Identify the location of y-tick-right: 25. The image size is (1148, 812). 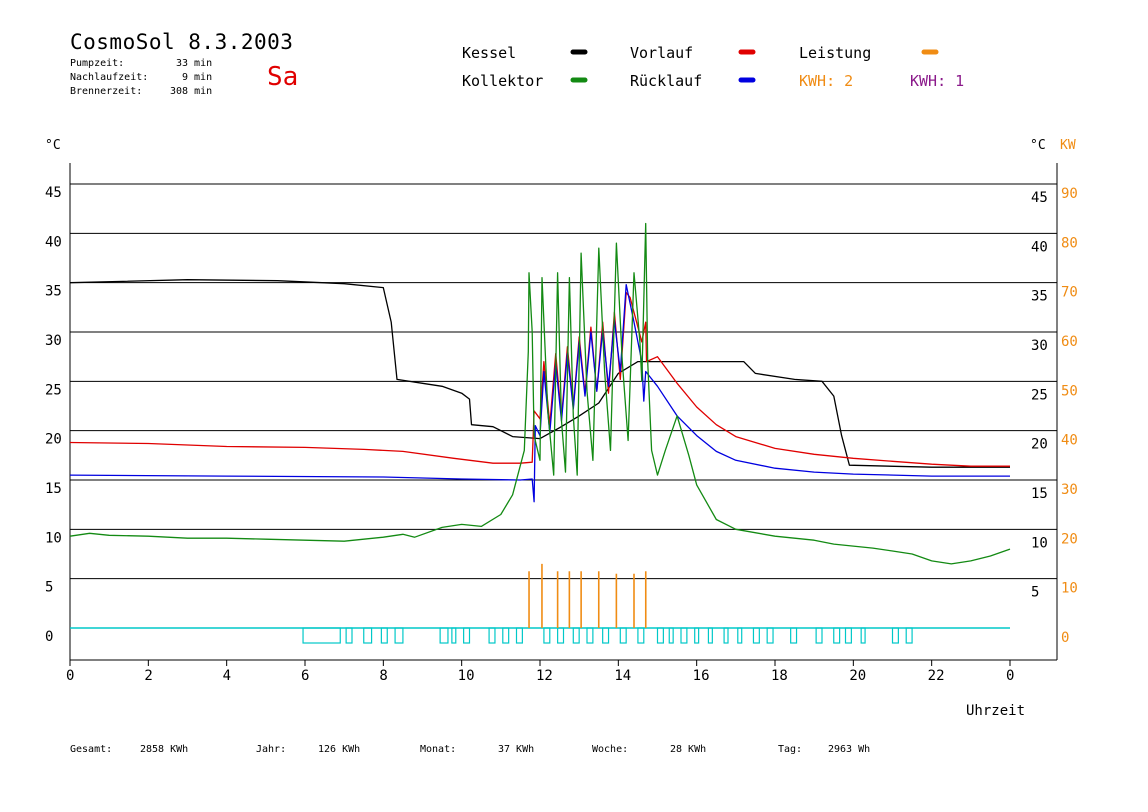
(1039, 395).